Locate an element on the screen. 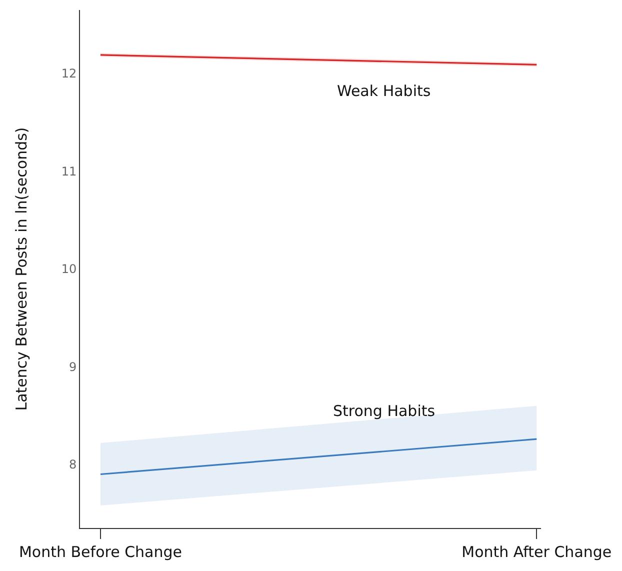 The height and width of the screenshot is (571, 622). series-label: Weak Habits is located at coordinates (384, 91).